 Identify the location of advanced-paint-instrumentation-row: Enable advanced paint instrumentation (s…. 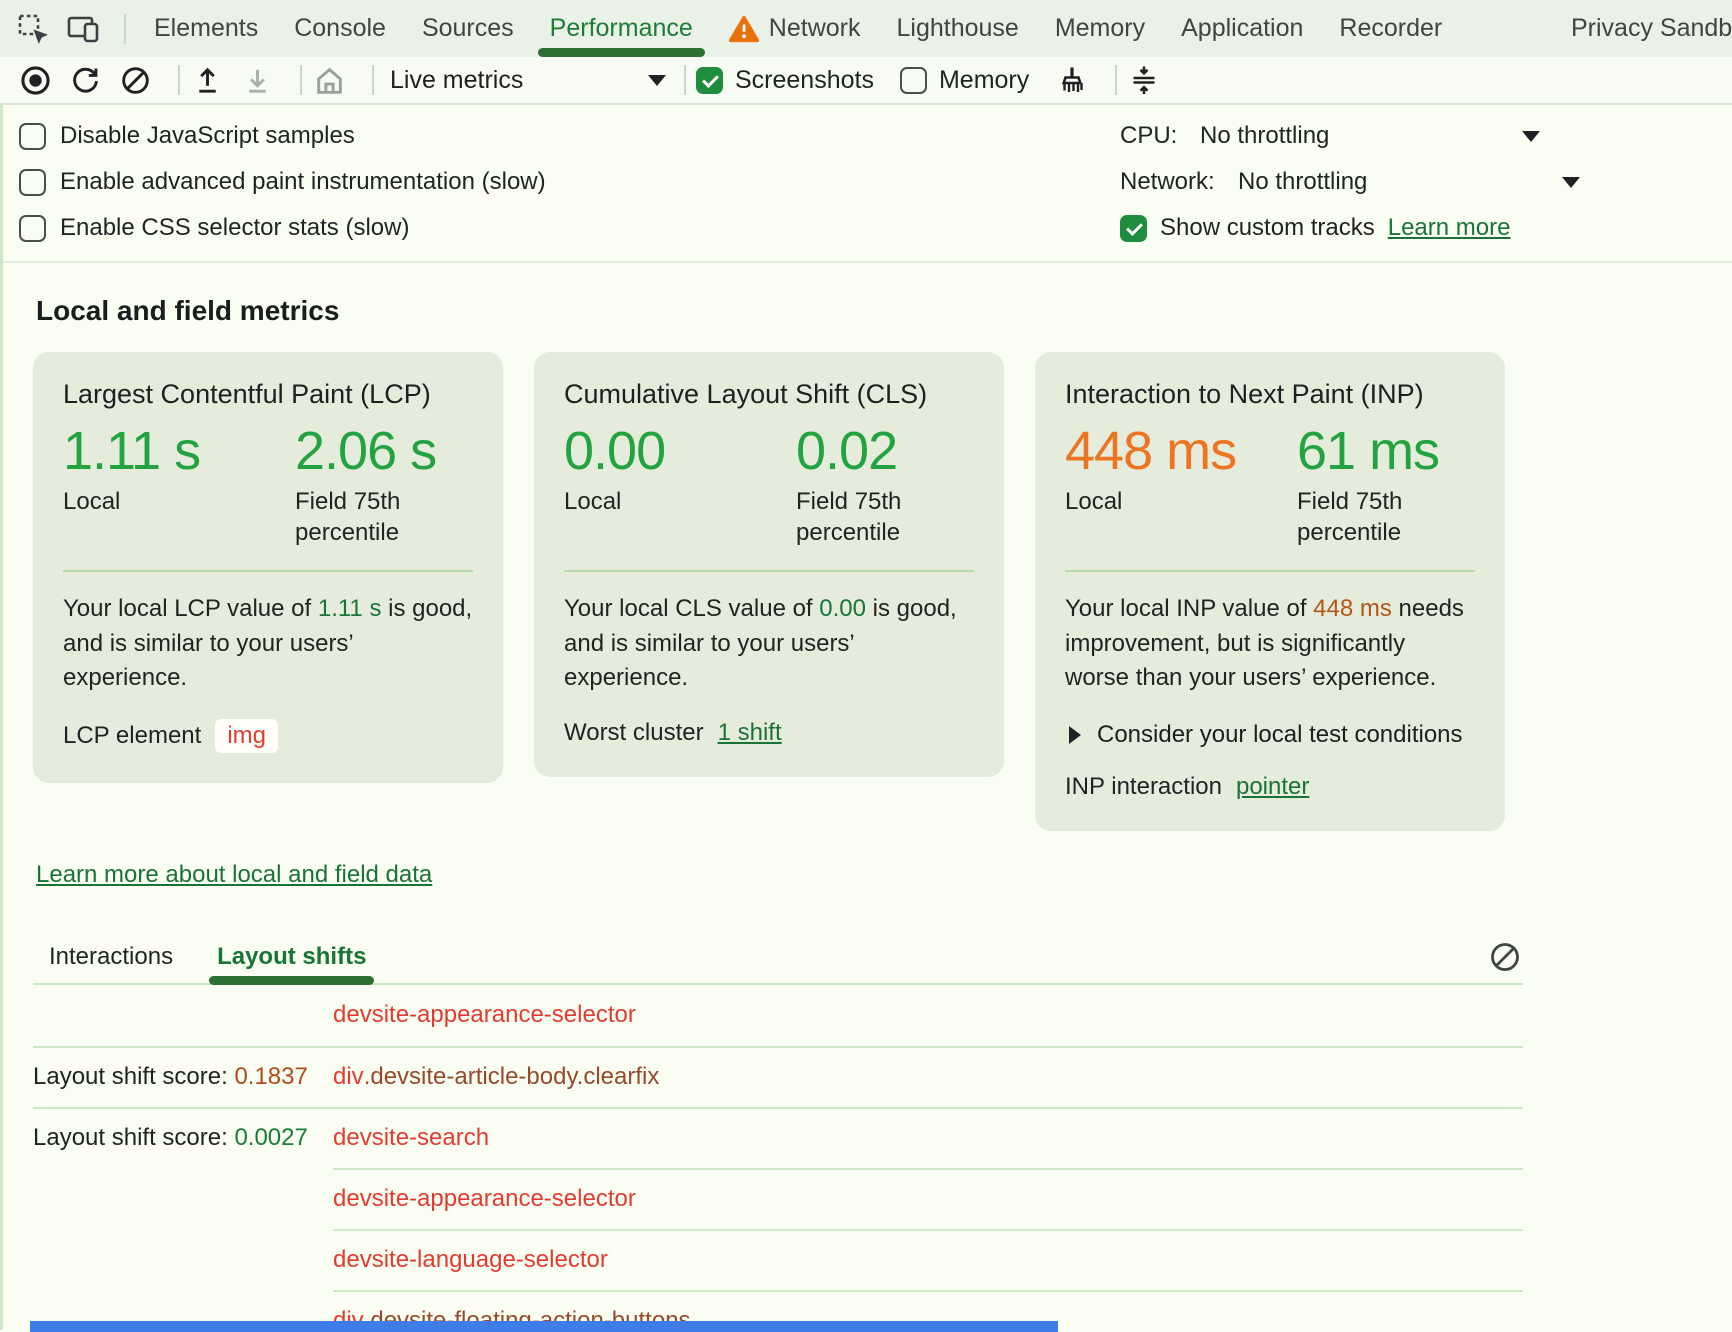
(875, 182).